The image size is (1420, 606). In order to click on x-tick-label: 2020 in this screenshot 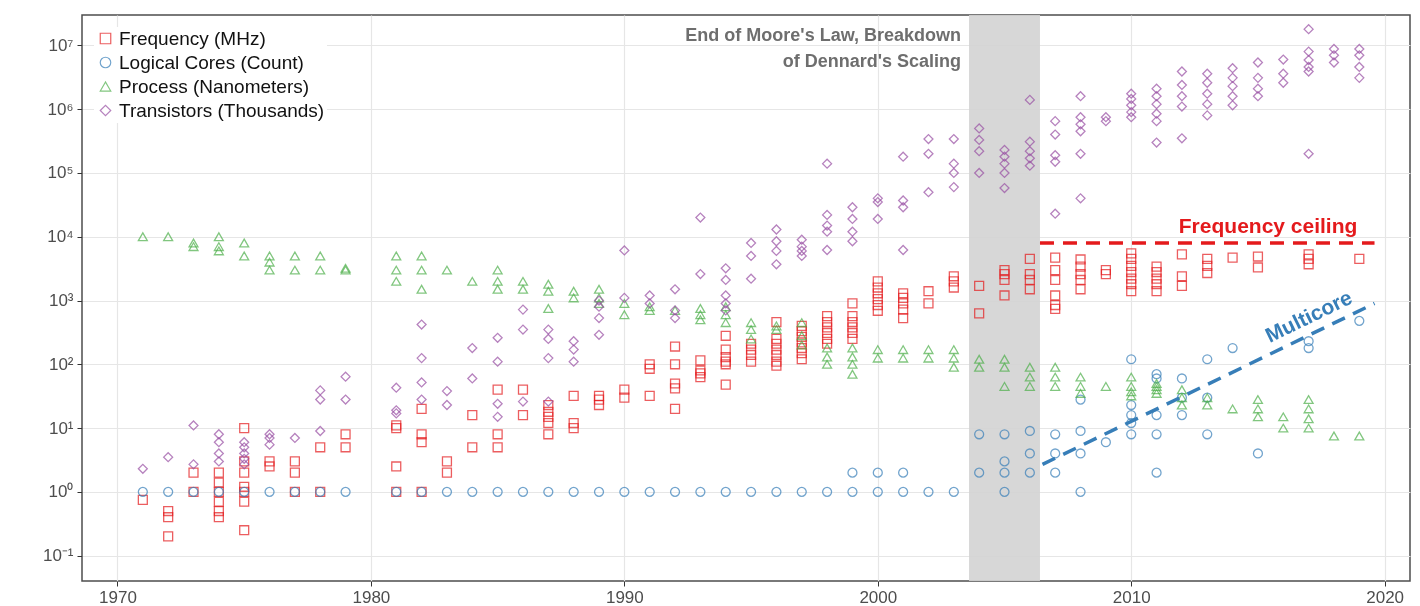, I will do `click(1385, 596)`.